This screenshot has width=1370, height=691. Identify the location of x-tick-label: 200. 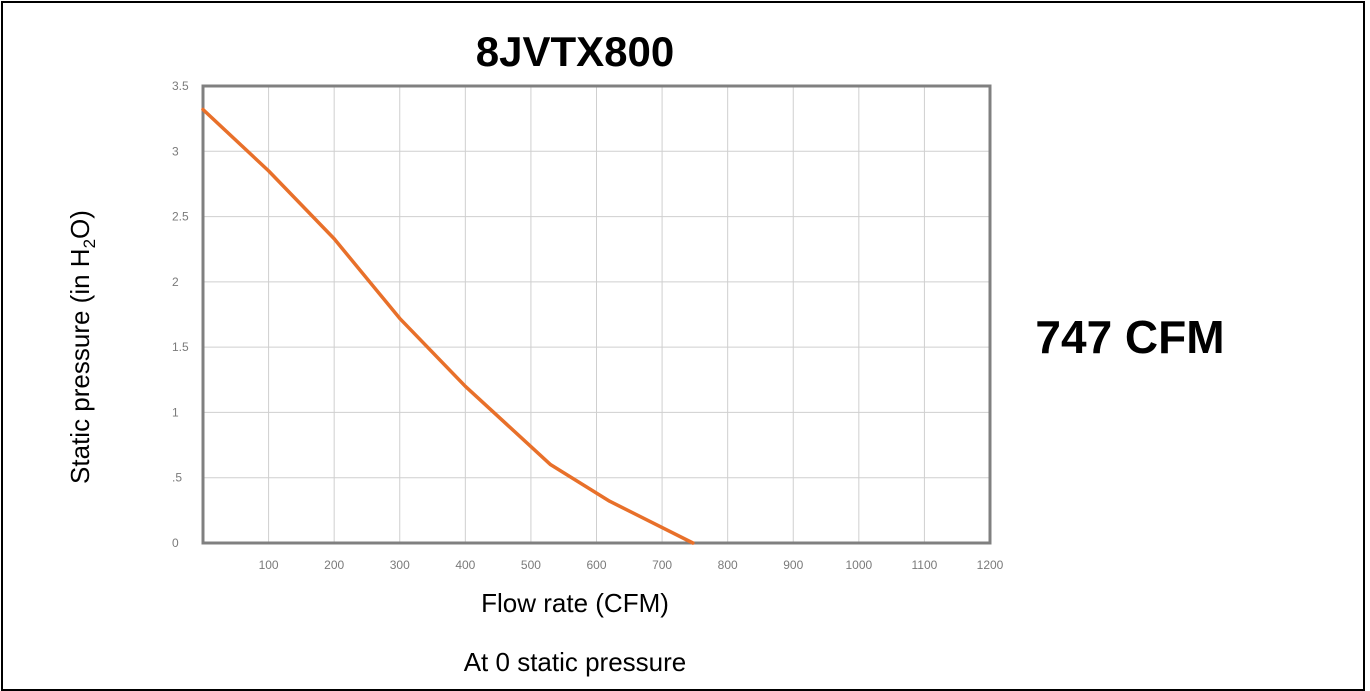
(334, 565).